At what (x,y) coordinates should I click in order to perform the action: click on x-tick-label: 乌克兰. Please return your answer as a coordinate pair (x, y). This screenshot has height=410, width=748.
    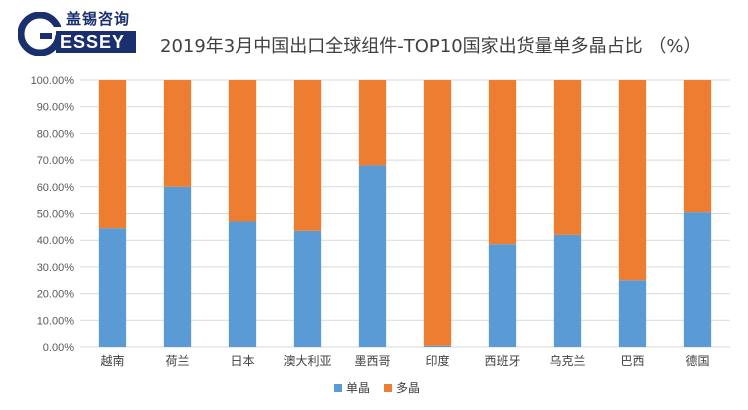
    Looking at the image, I should click on (567, 360).